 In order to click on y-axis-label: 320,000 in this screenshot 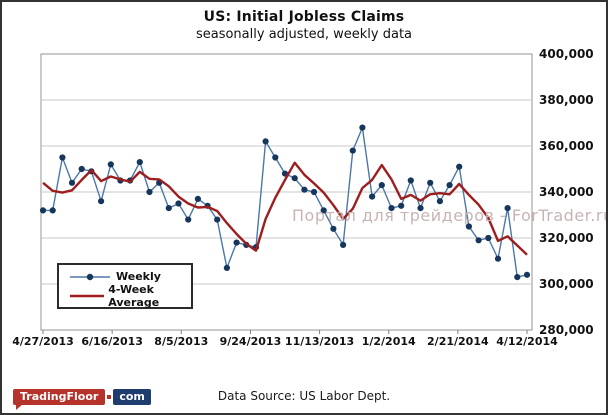, I will do `click(566, 238)`.